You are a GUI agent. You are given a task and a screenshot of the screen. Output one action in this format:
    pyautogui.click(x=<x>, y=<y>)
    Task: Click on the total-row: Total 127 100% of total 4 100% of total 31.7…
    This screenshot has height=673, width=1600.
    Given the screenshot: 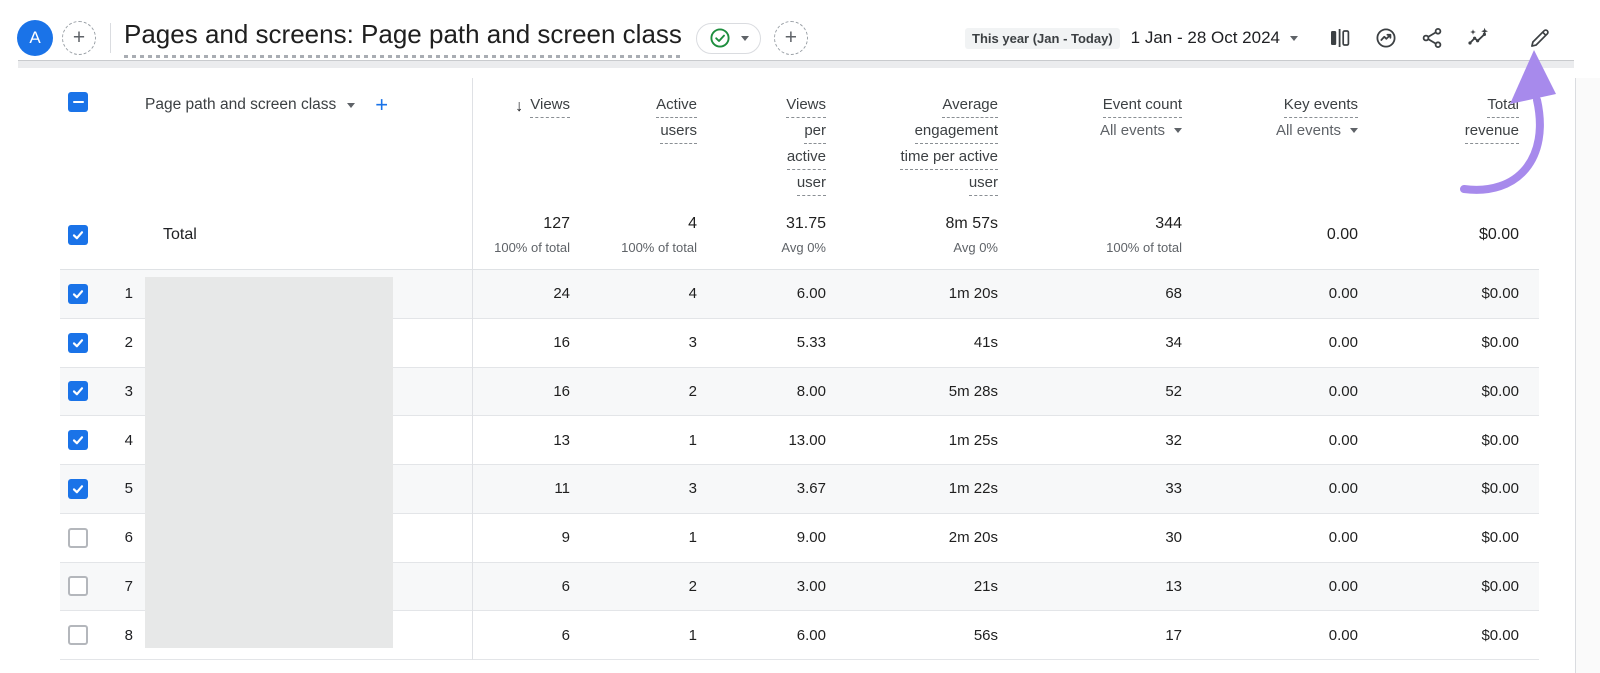 What is the action you would take?
    pyautogui.click(x=799, y=235)
    